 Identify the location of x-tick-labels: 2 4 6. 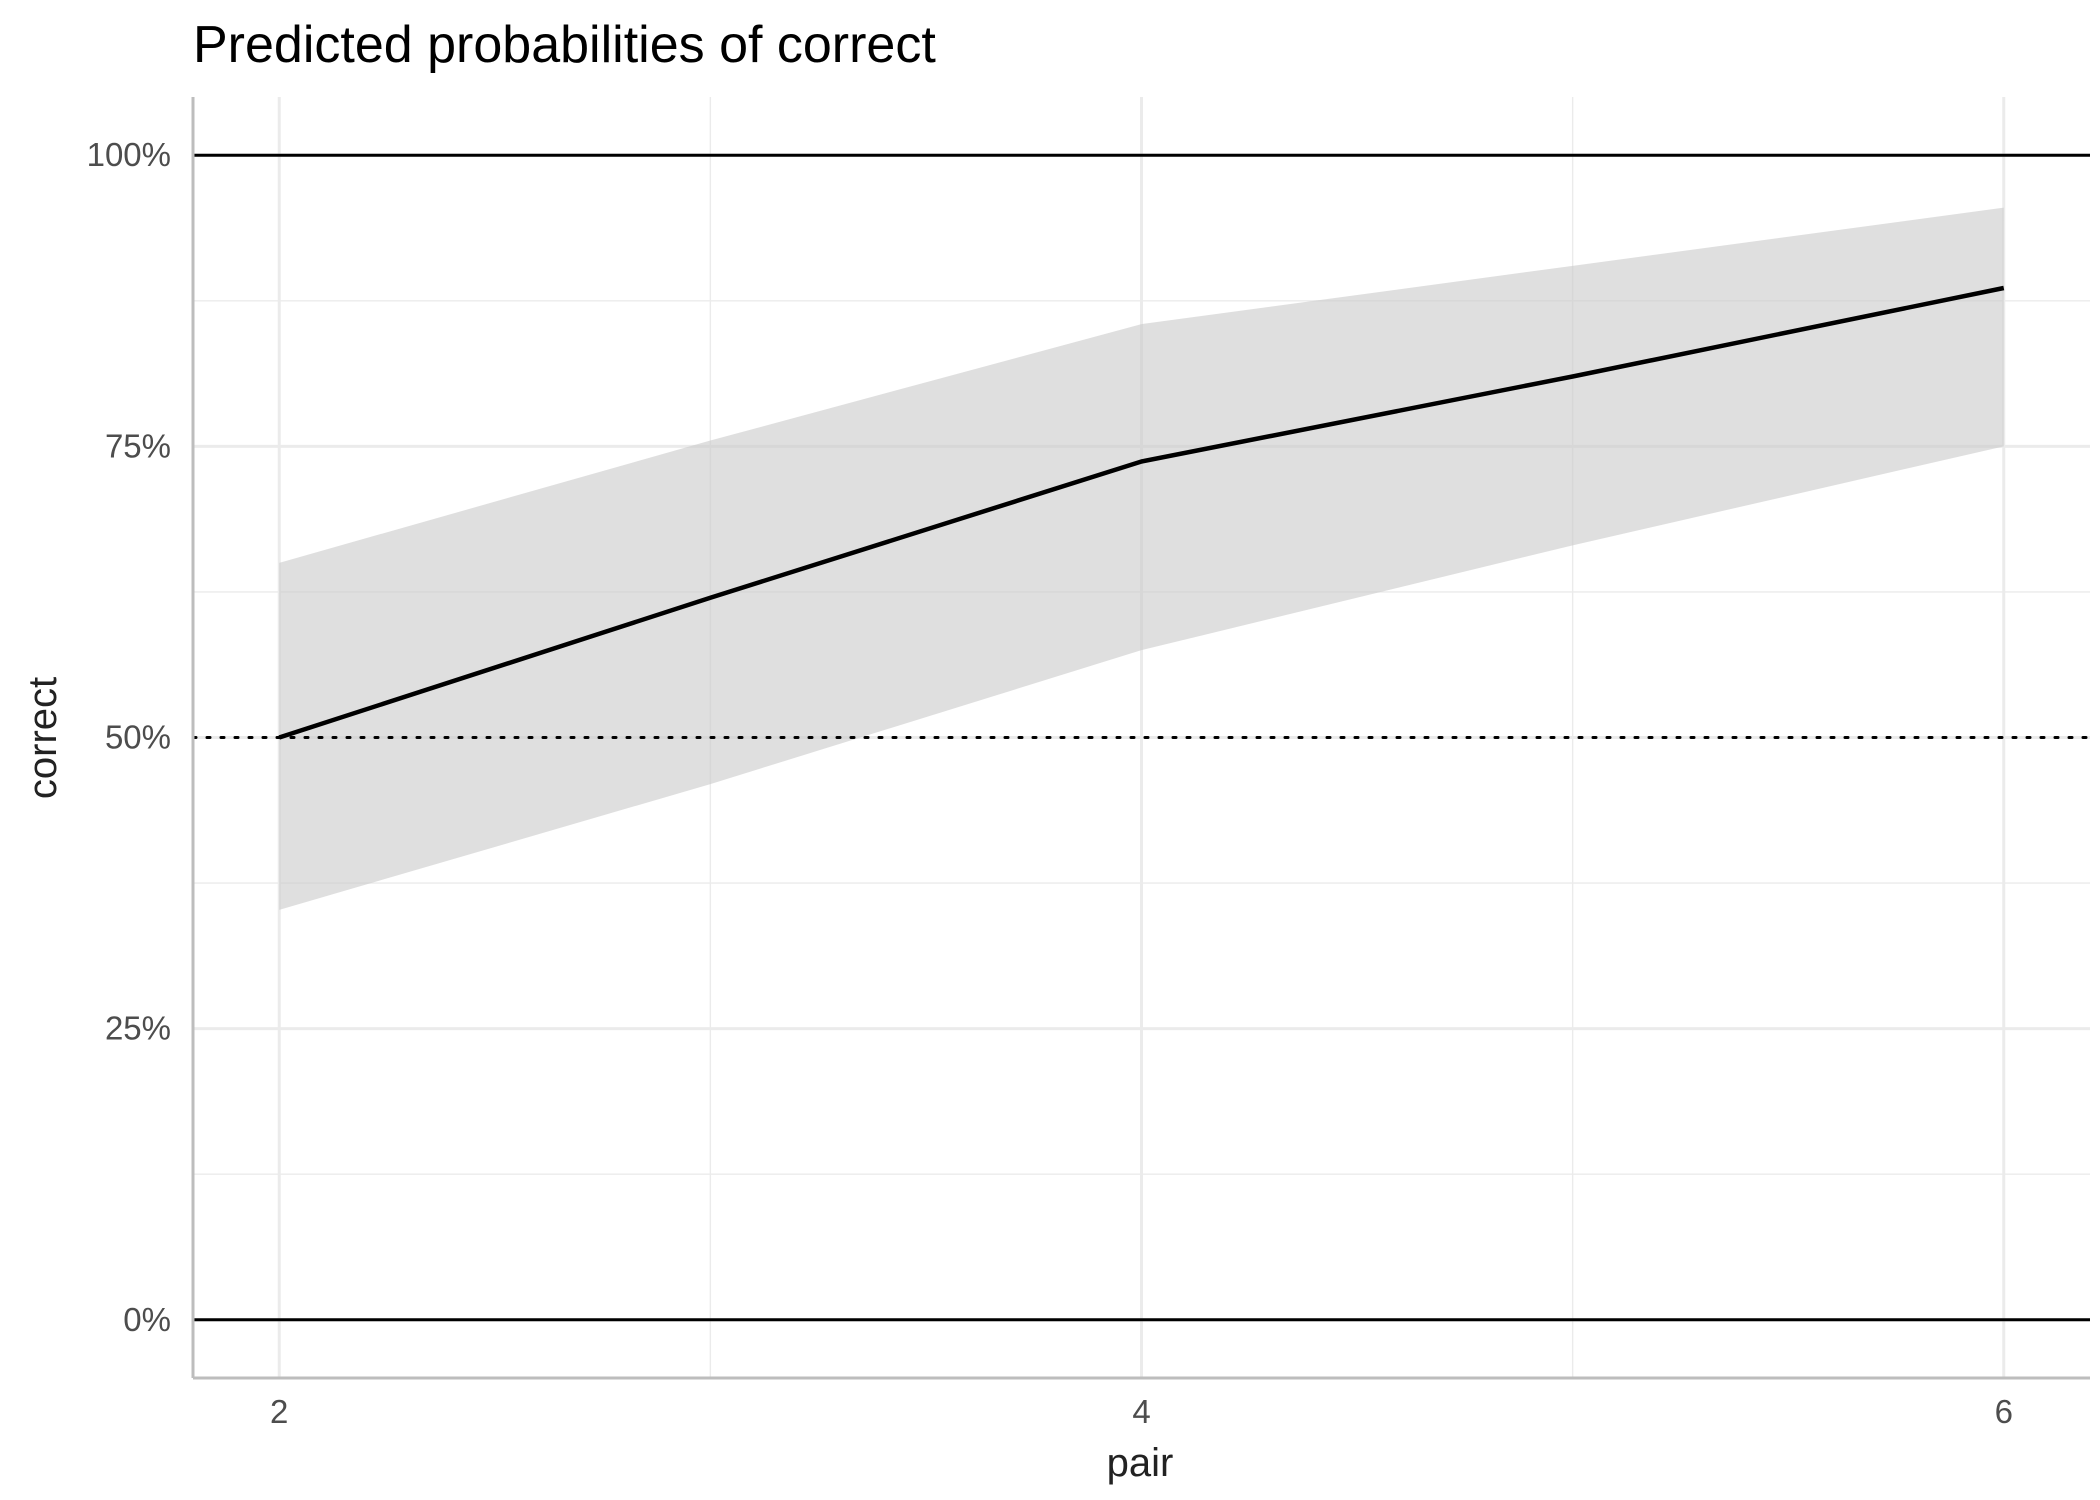
(1141, 1411).